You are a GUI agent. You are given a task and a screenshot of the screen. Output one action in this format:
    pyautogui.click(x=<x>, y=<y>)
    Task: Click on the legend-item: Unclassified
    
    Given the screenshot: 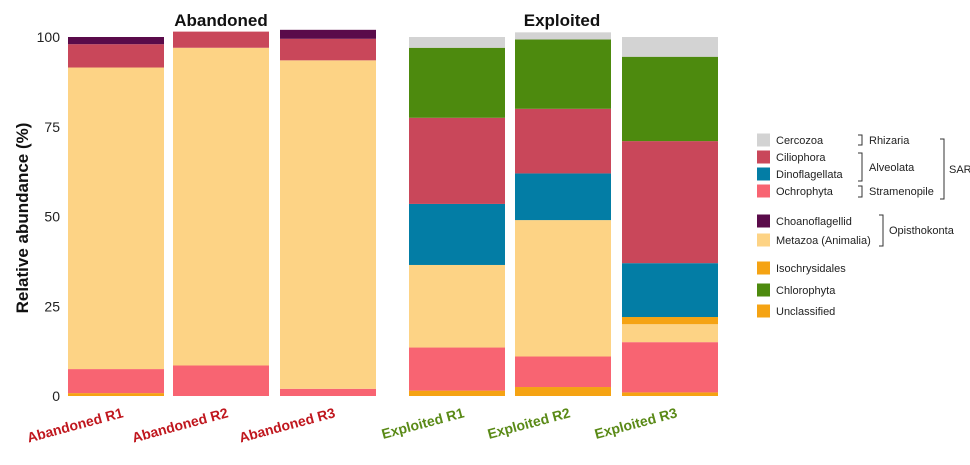 What is the action you would take?
    pyautogui.click(x=796, y=311)
    